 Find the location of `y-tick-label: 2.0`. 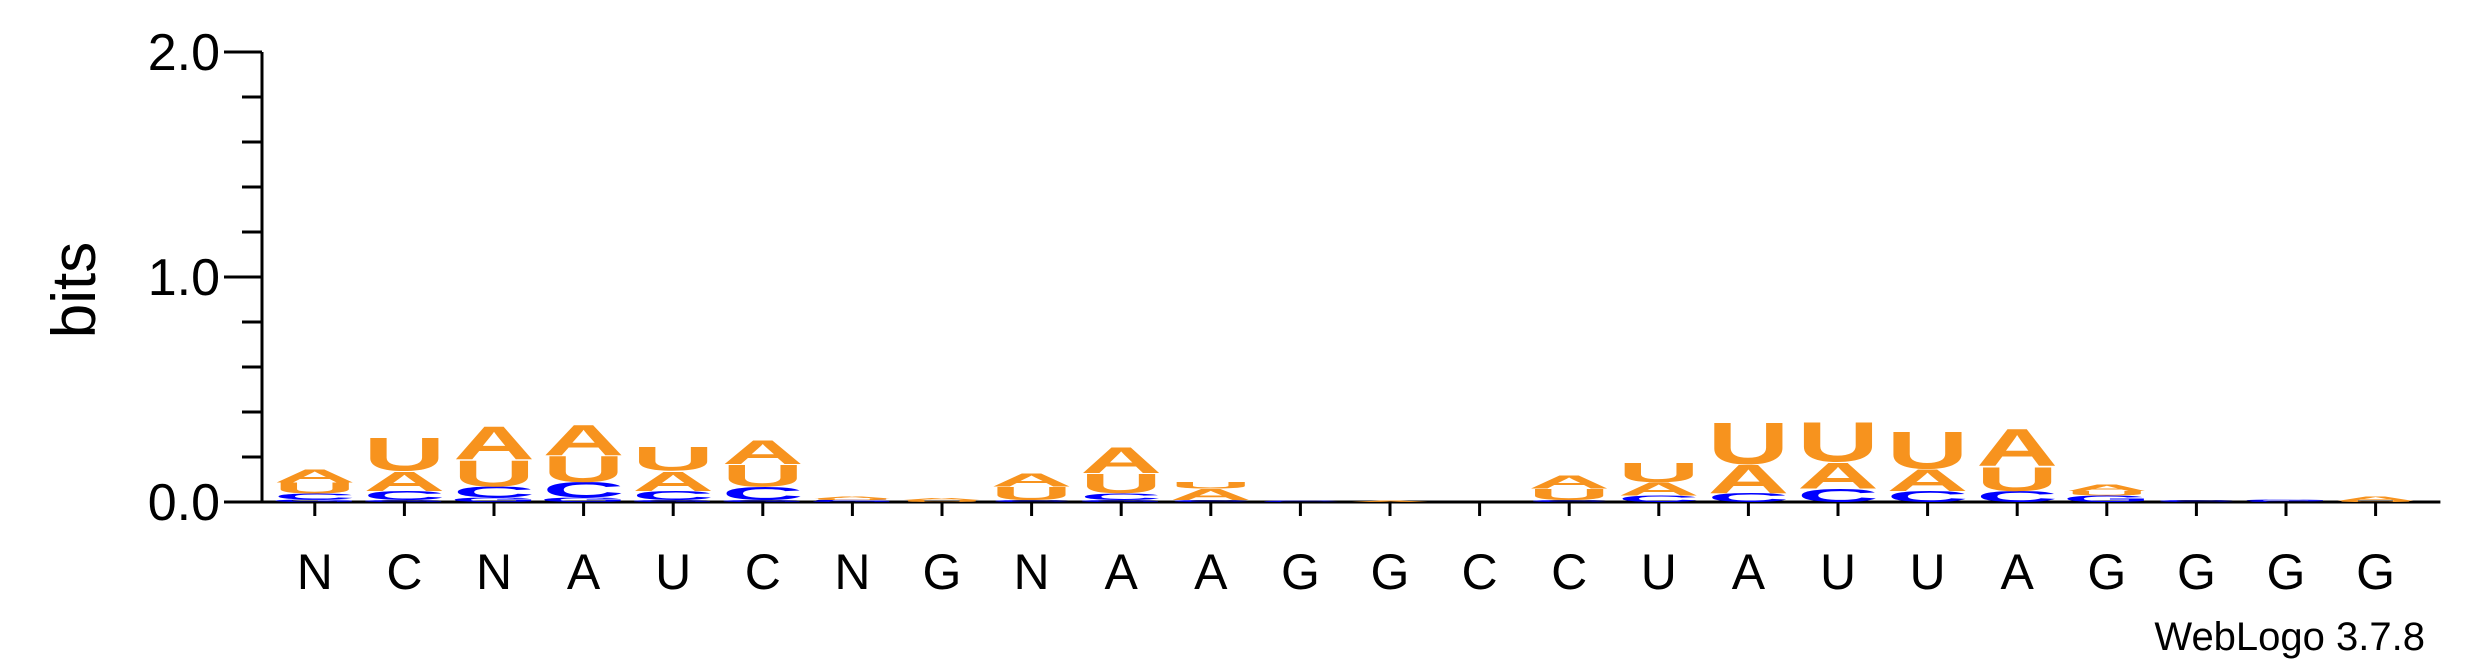

y-tick-label: 2.0 is located at coordinates (184, 53).